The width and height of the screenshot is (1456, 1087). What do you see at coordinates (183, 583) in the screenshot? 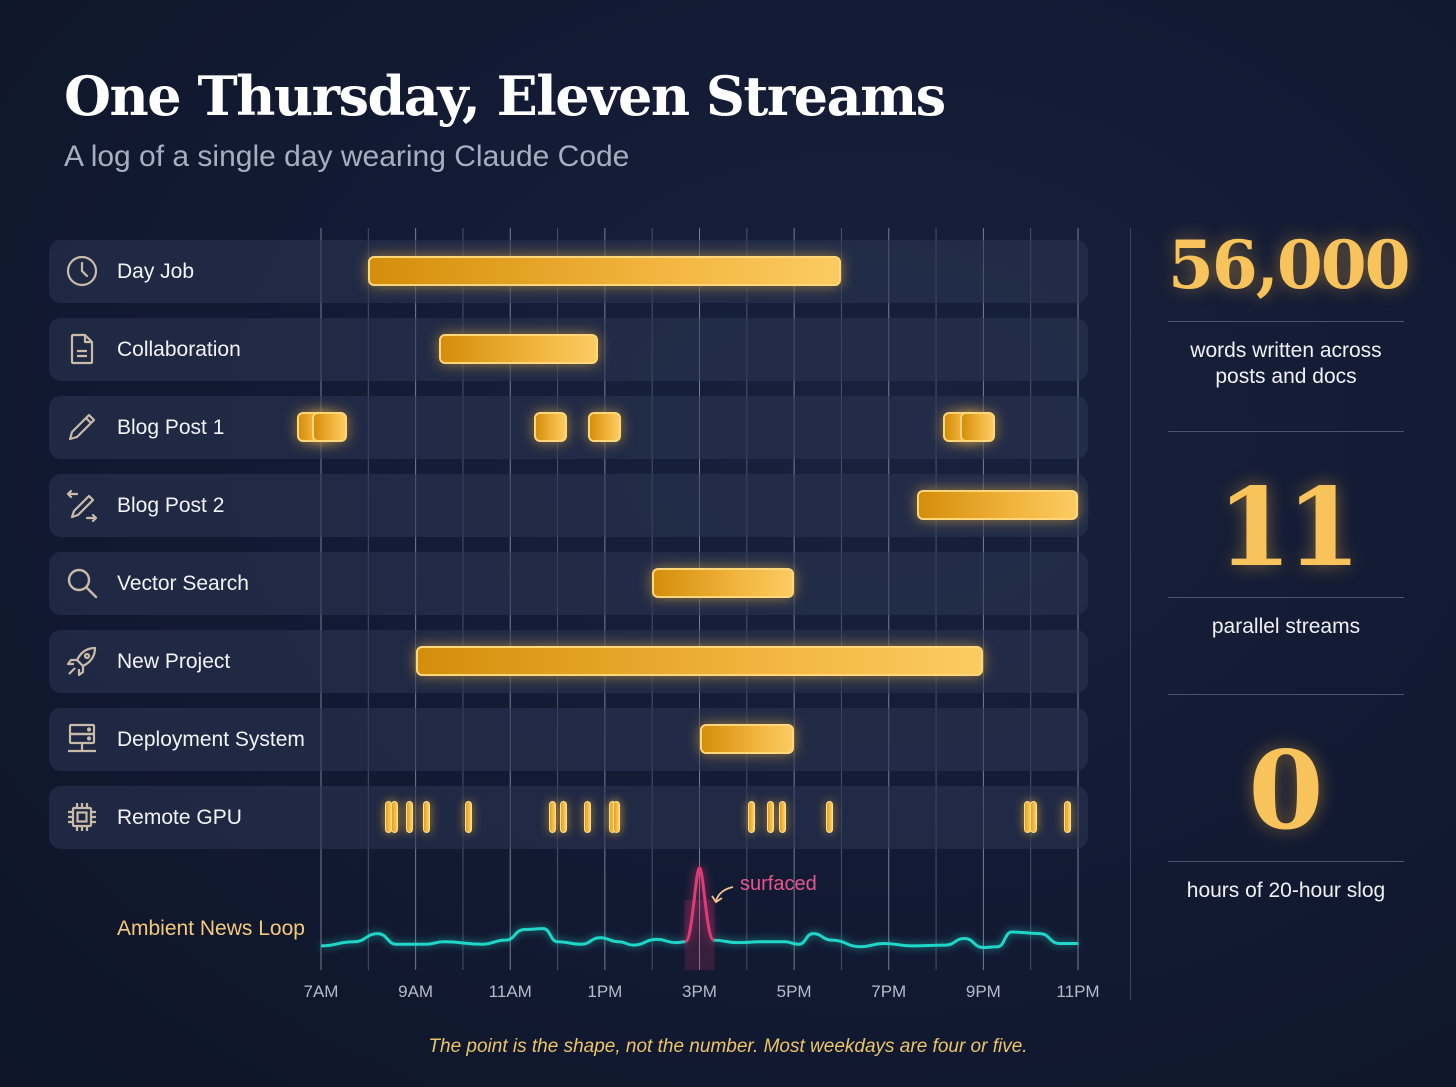
I see `stream-label: Vector Search` at bounding box center [183, 583].